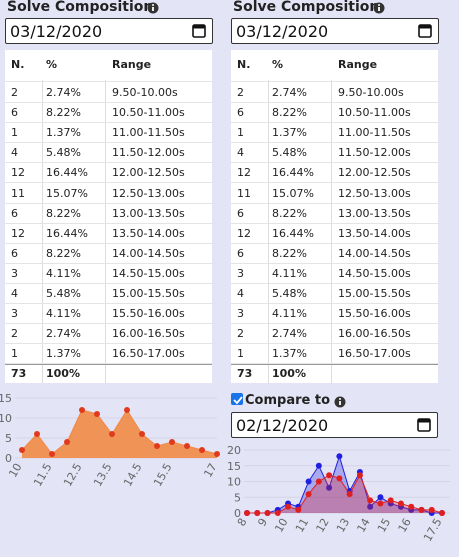 Image resolution: width=459 pixels, height=557 pixels. I want to click on table-cell: 11, so click(18, 193).